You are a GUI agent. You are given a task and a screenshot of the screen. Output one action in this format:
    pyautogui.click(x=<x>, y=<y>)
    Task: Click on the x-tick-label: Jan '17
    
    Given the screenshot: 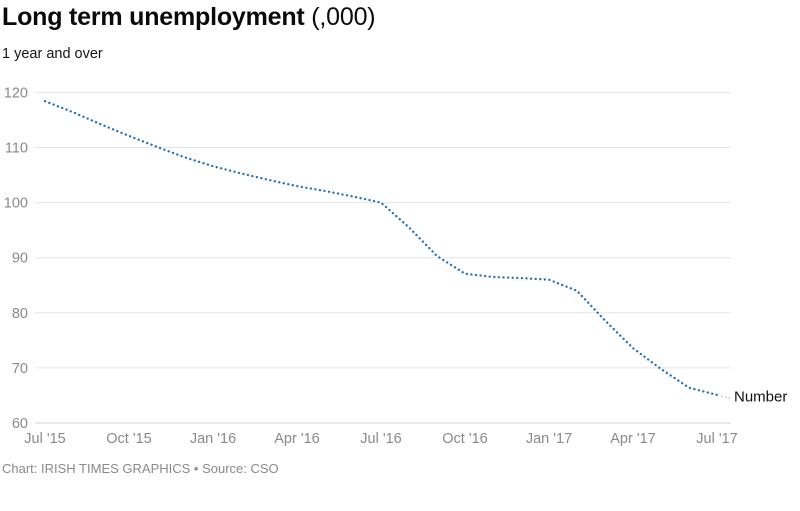 What is the action you would take?
    pyautogui.click(x=549, y=439)
    